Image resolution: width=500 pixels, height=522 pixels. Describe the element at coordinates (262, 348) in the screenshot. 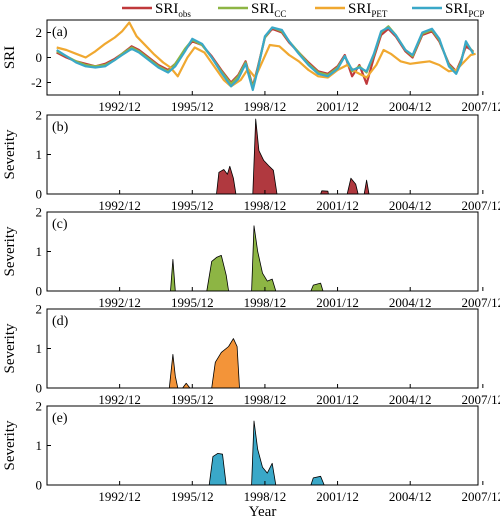

I see `plot-frame` at that location.